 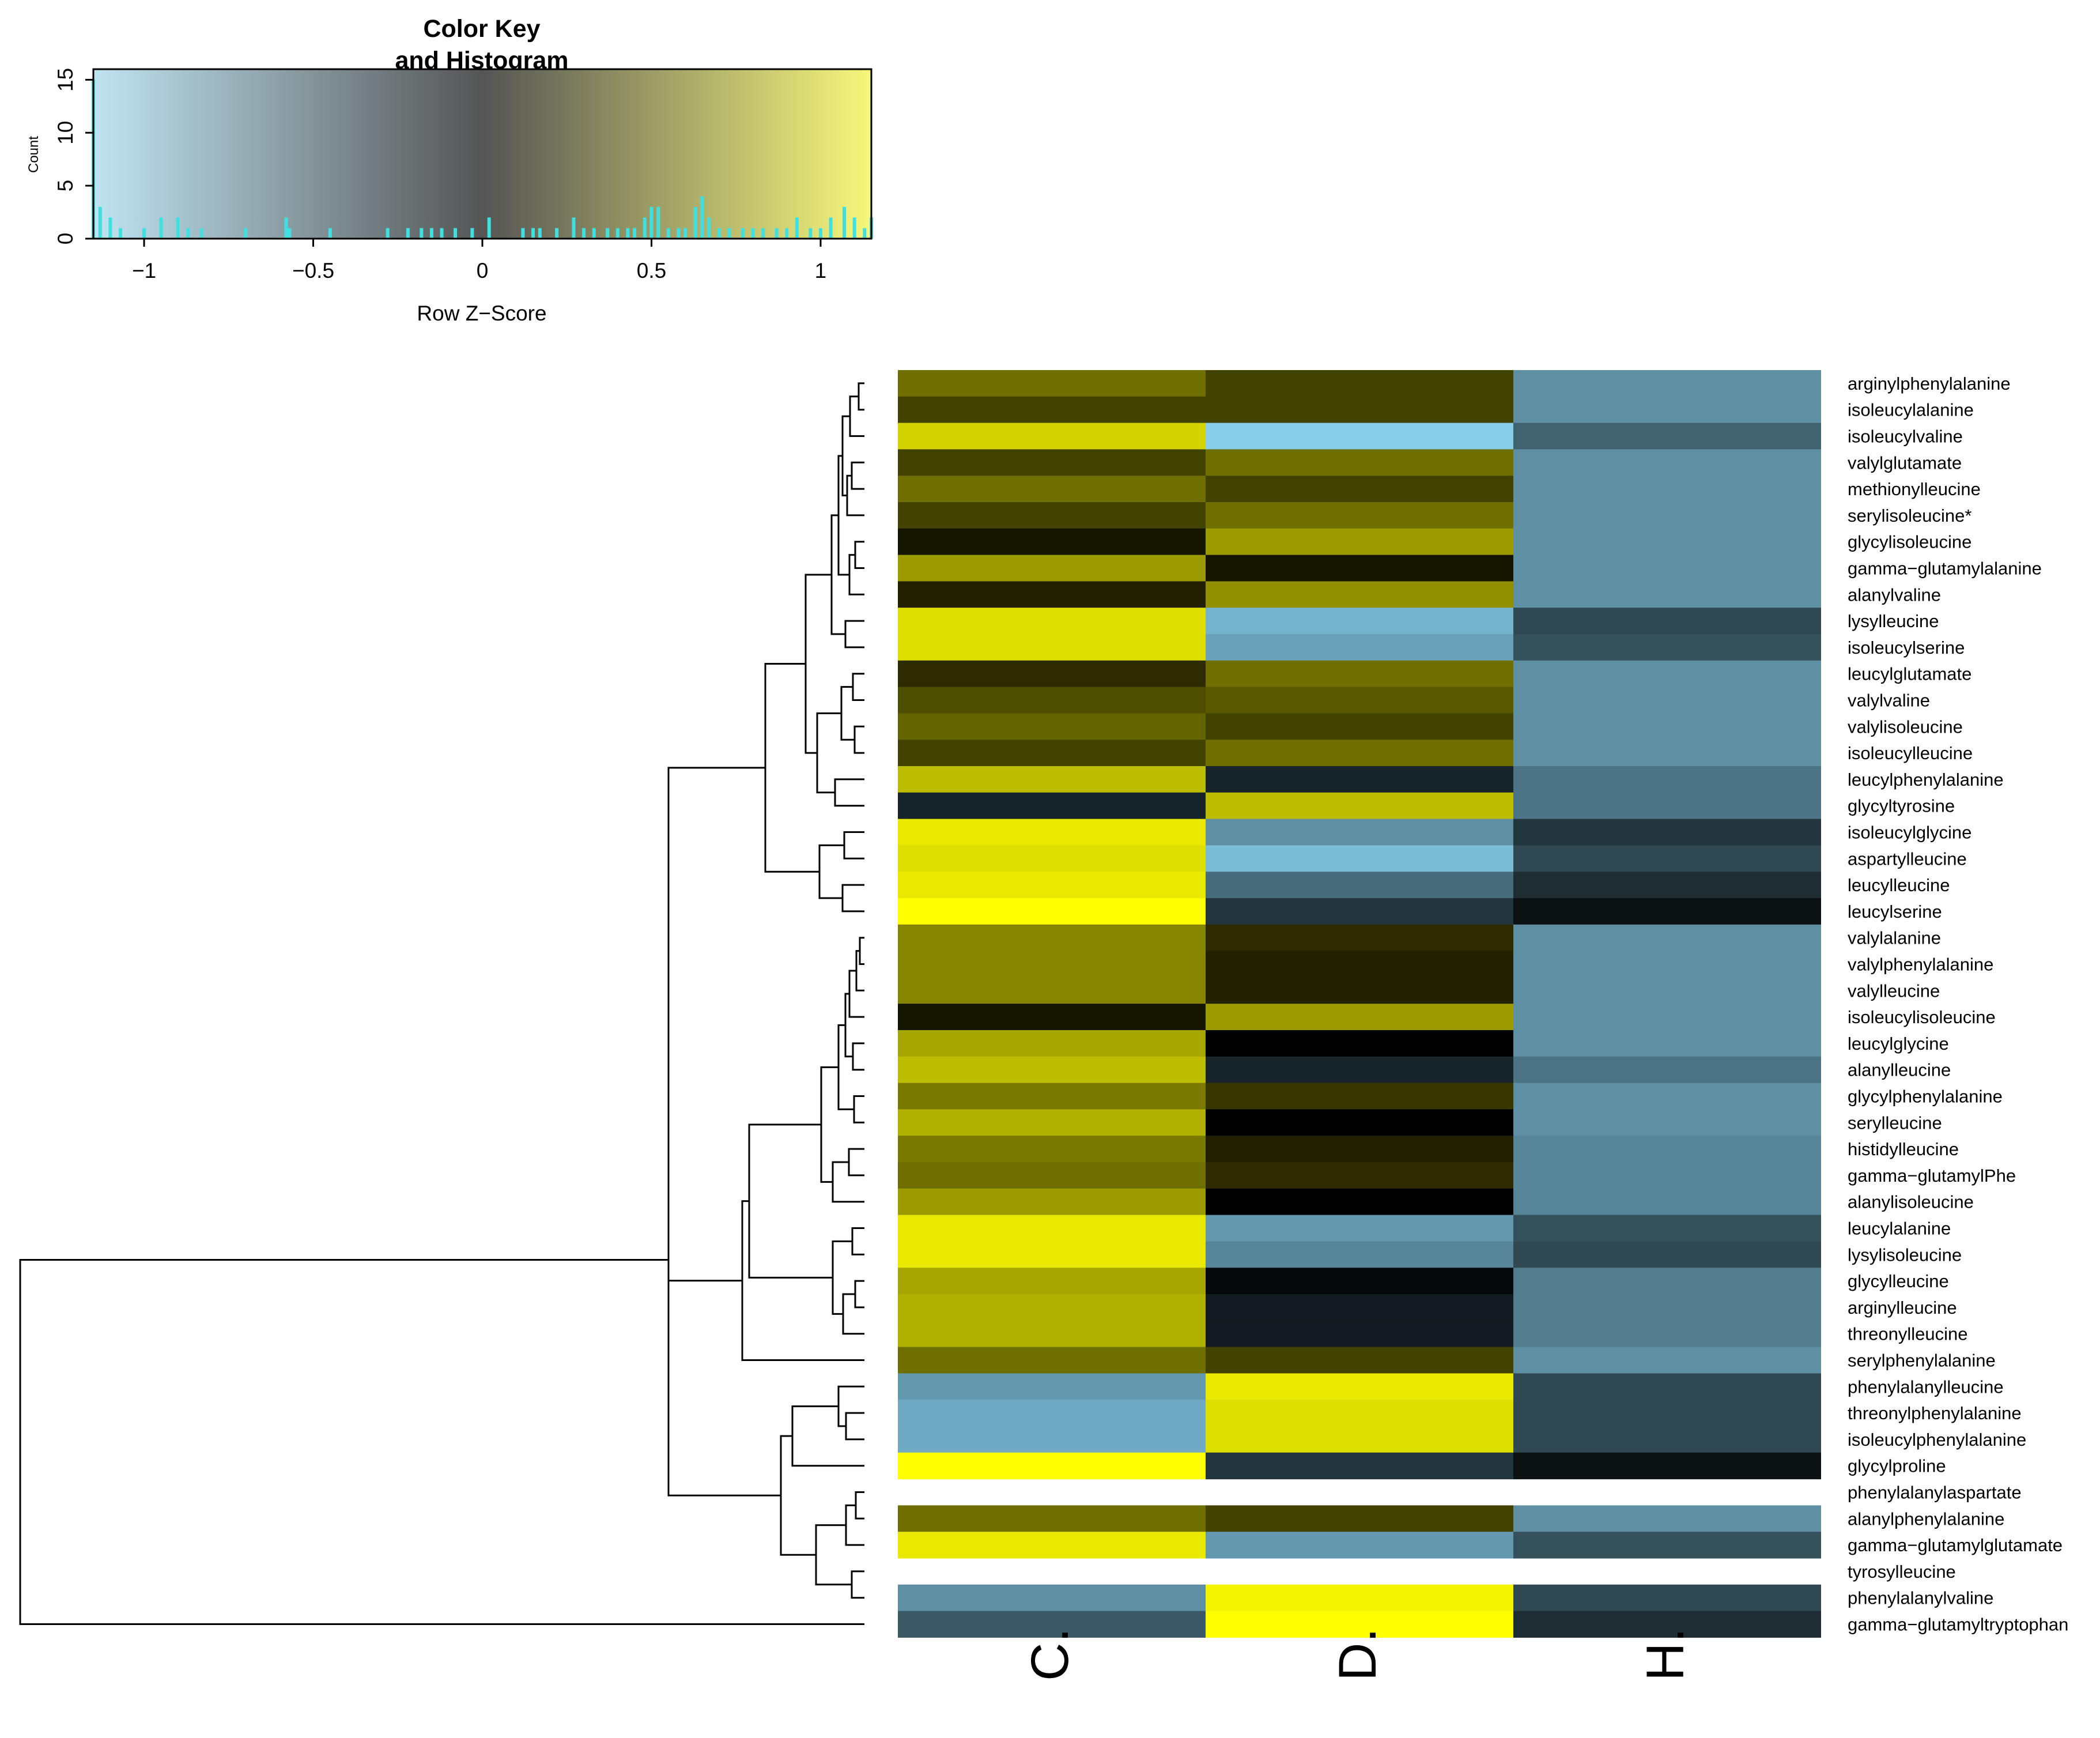 I want to click on row-label: threonylleucine, so click(x=1908, y=1334).